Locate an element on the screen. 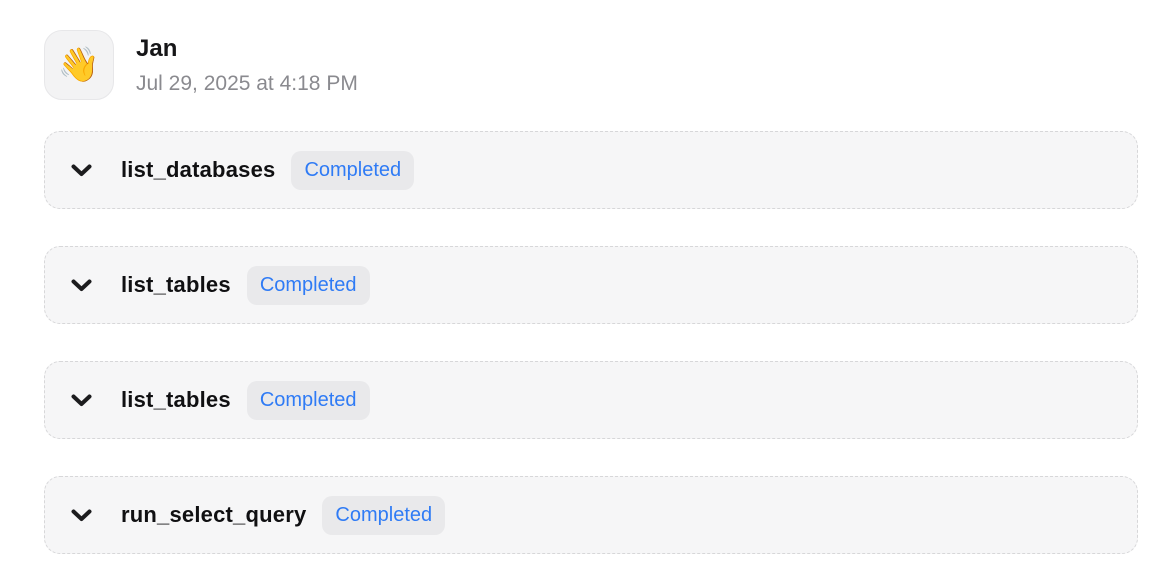  tool-name: run_select_query is located at coordinates (214, 514).